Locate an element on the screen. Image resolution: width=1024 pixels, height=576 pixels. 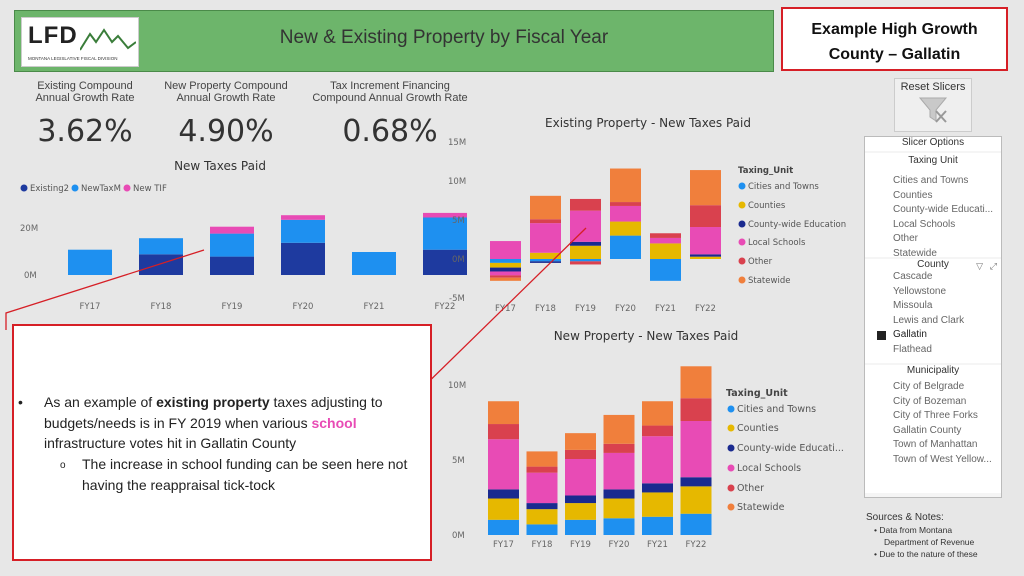
chart2-bars: FY17 FY18 FY19 FY20 FY21 FY22 is located at coordinates (605, 241).